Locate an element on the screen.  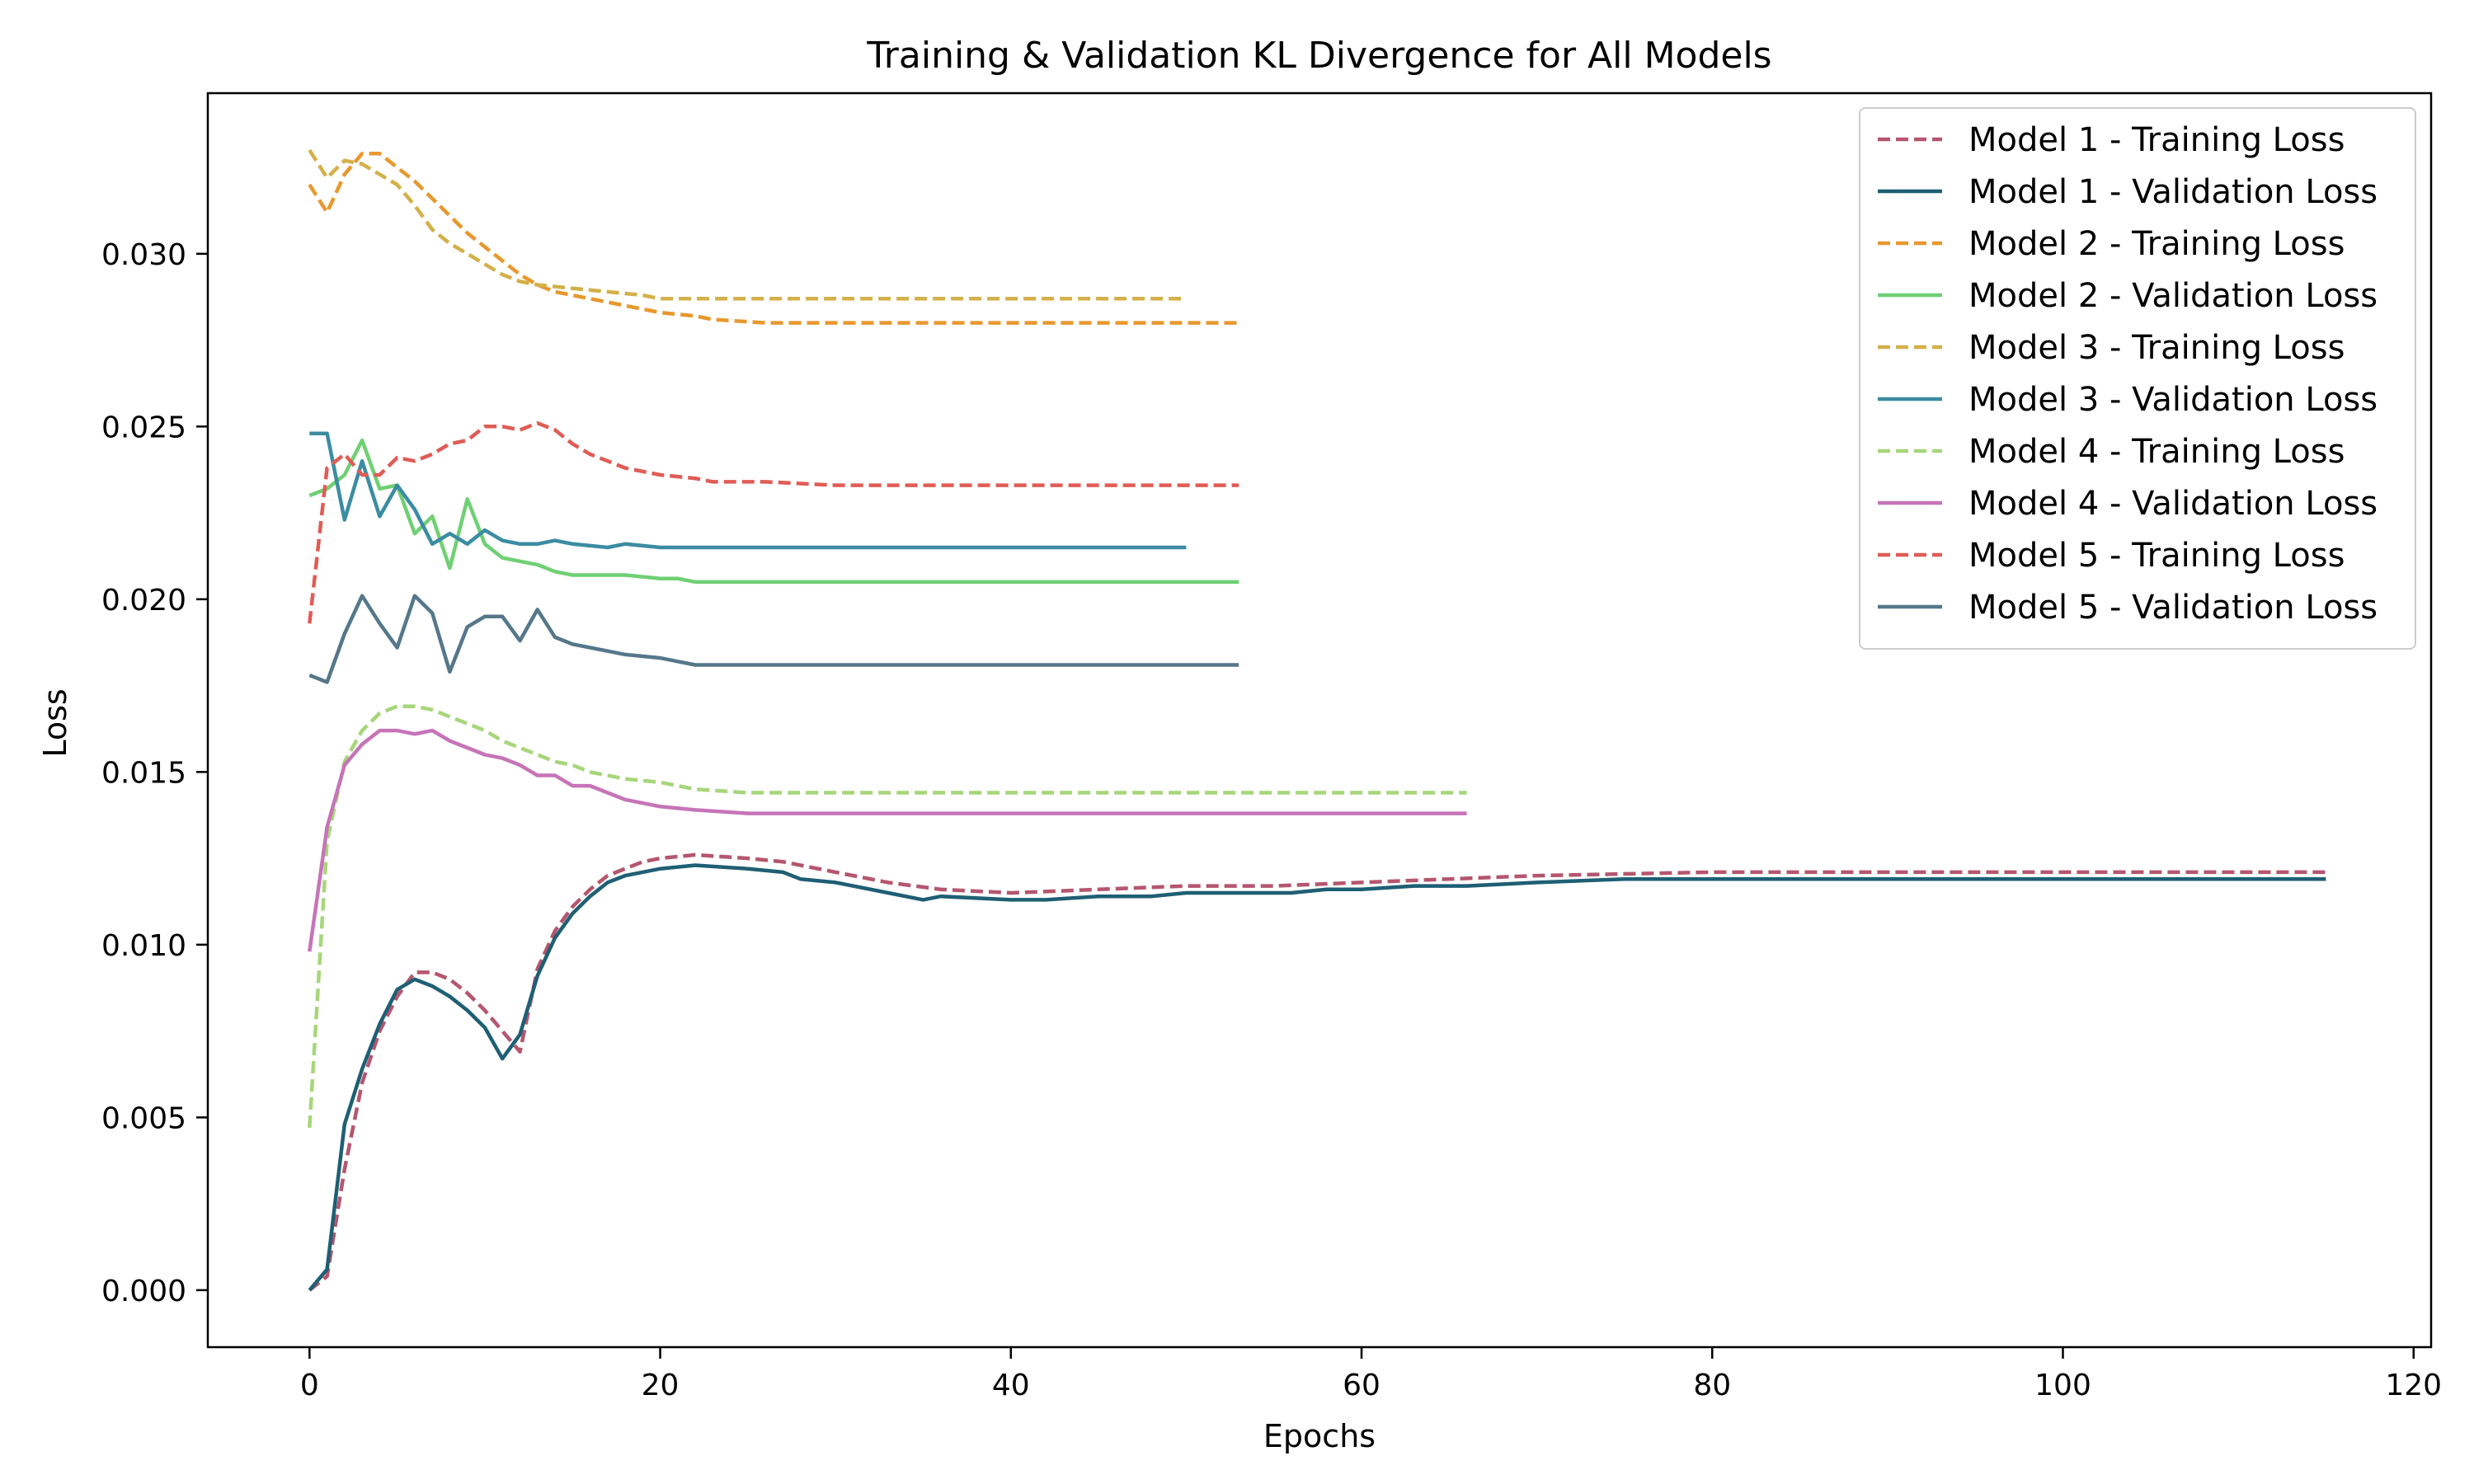
legend-label: Model 2 - Training Loss is located at coordinates (2156, 244).